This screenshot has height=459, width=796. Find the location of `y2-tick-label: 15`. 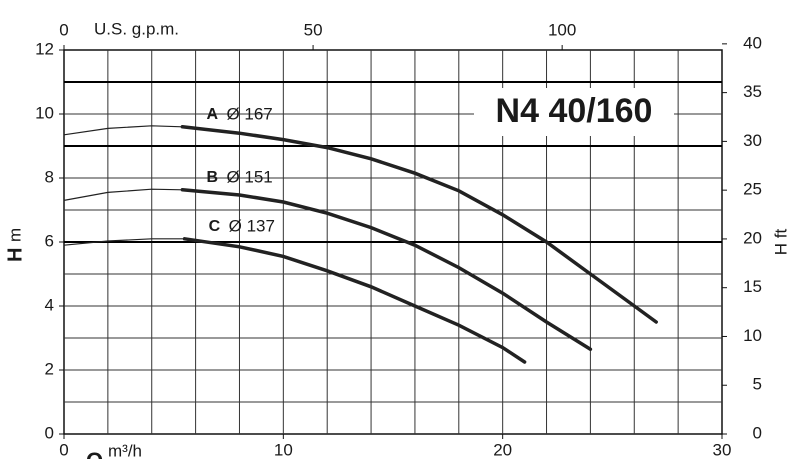

y2-tick-label: 15 is located at coordinates (752, 286).